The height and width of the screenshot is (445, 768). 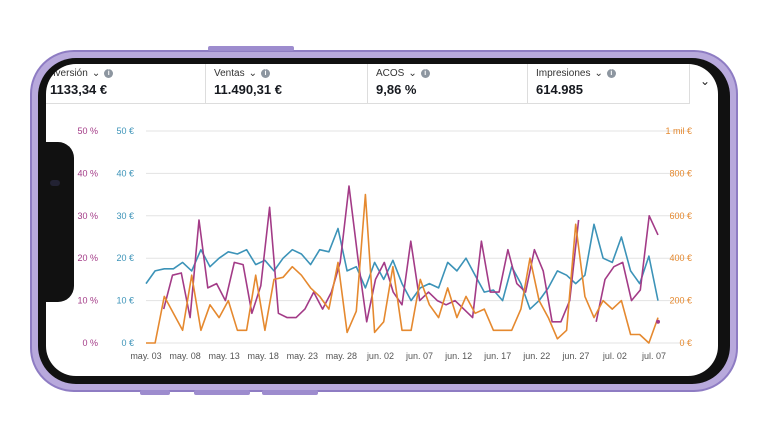 I want to click on x-tick: may. 23, so click(x=302, y=356).